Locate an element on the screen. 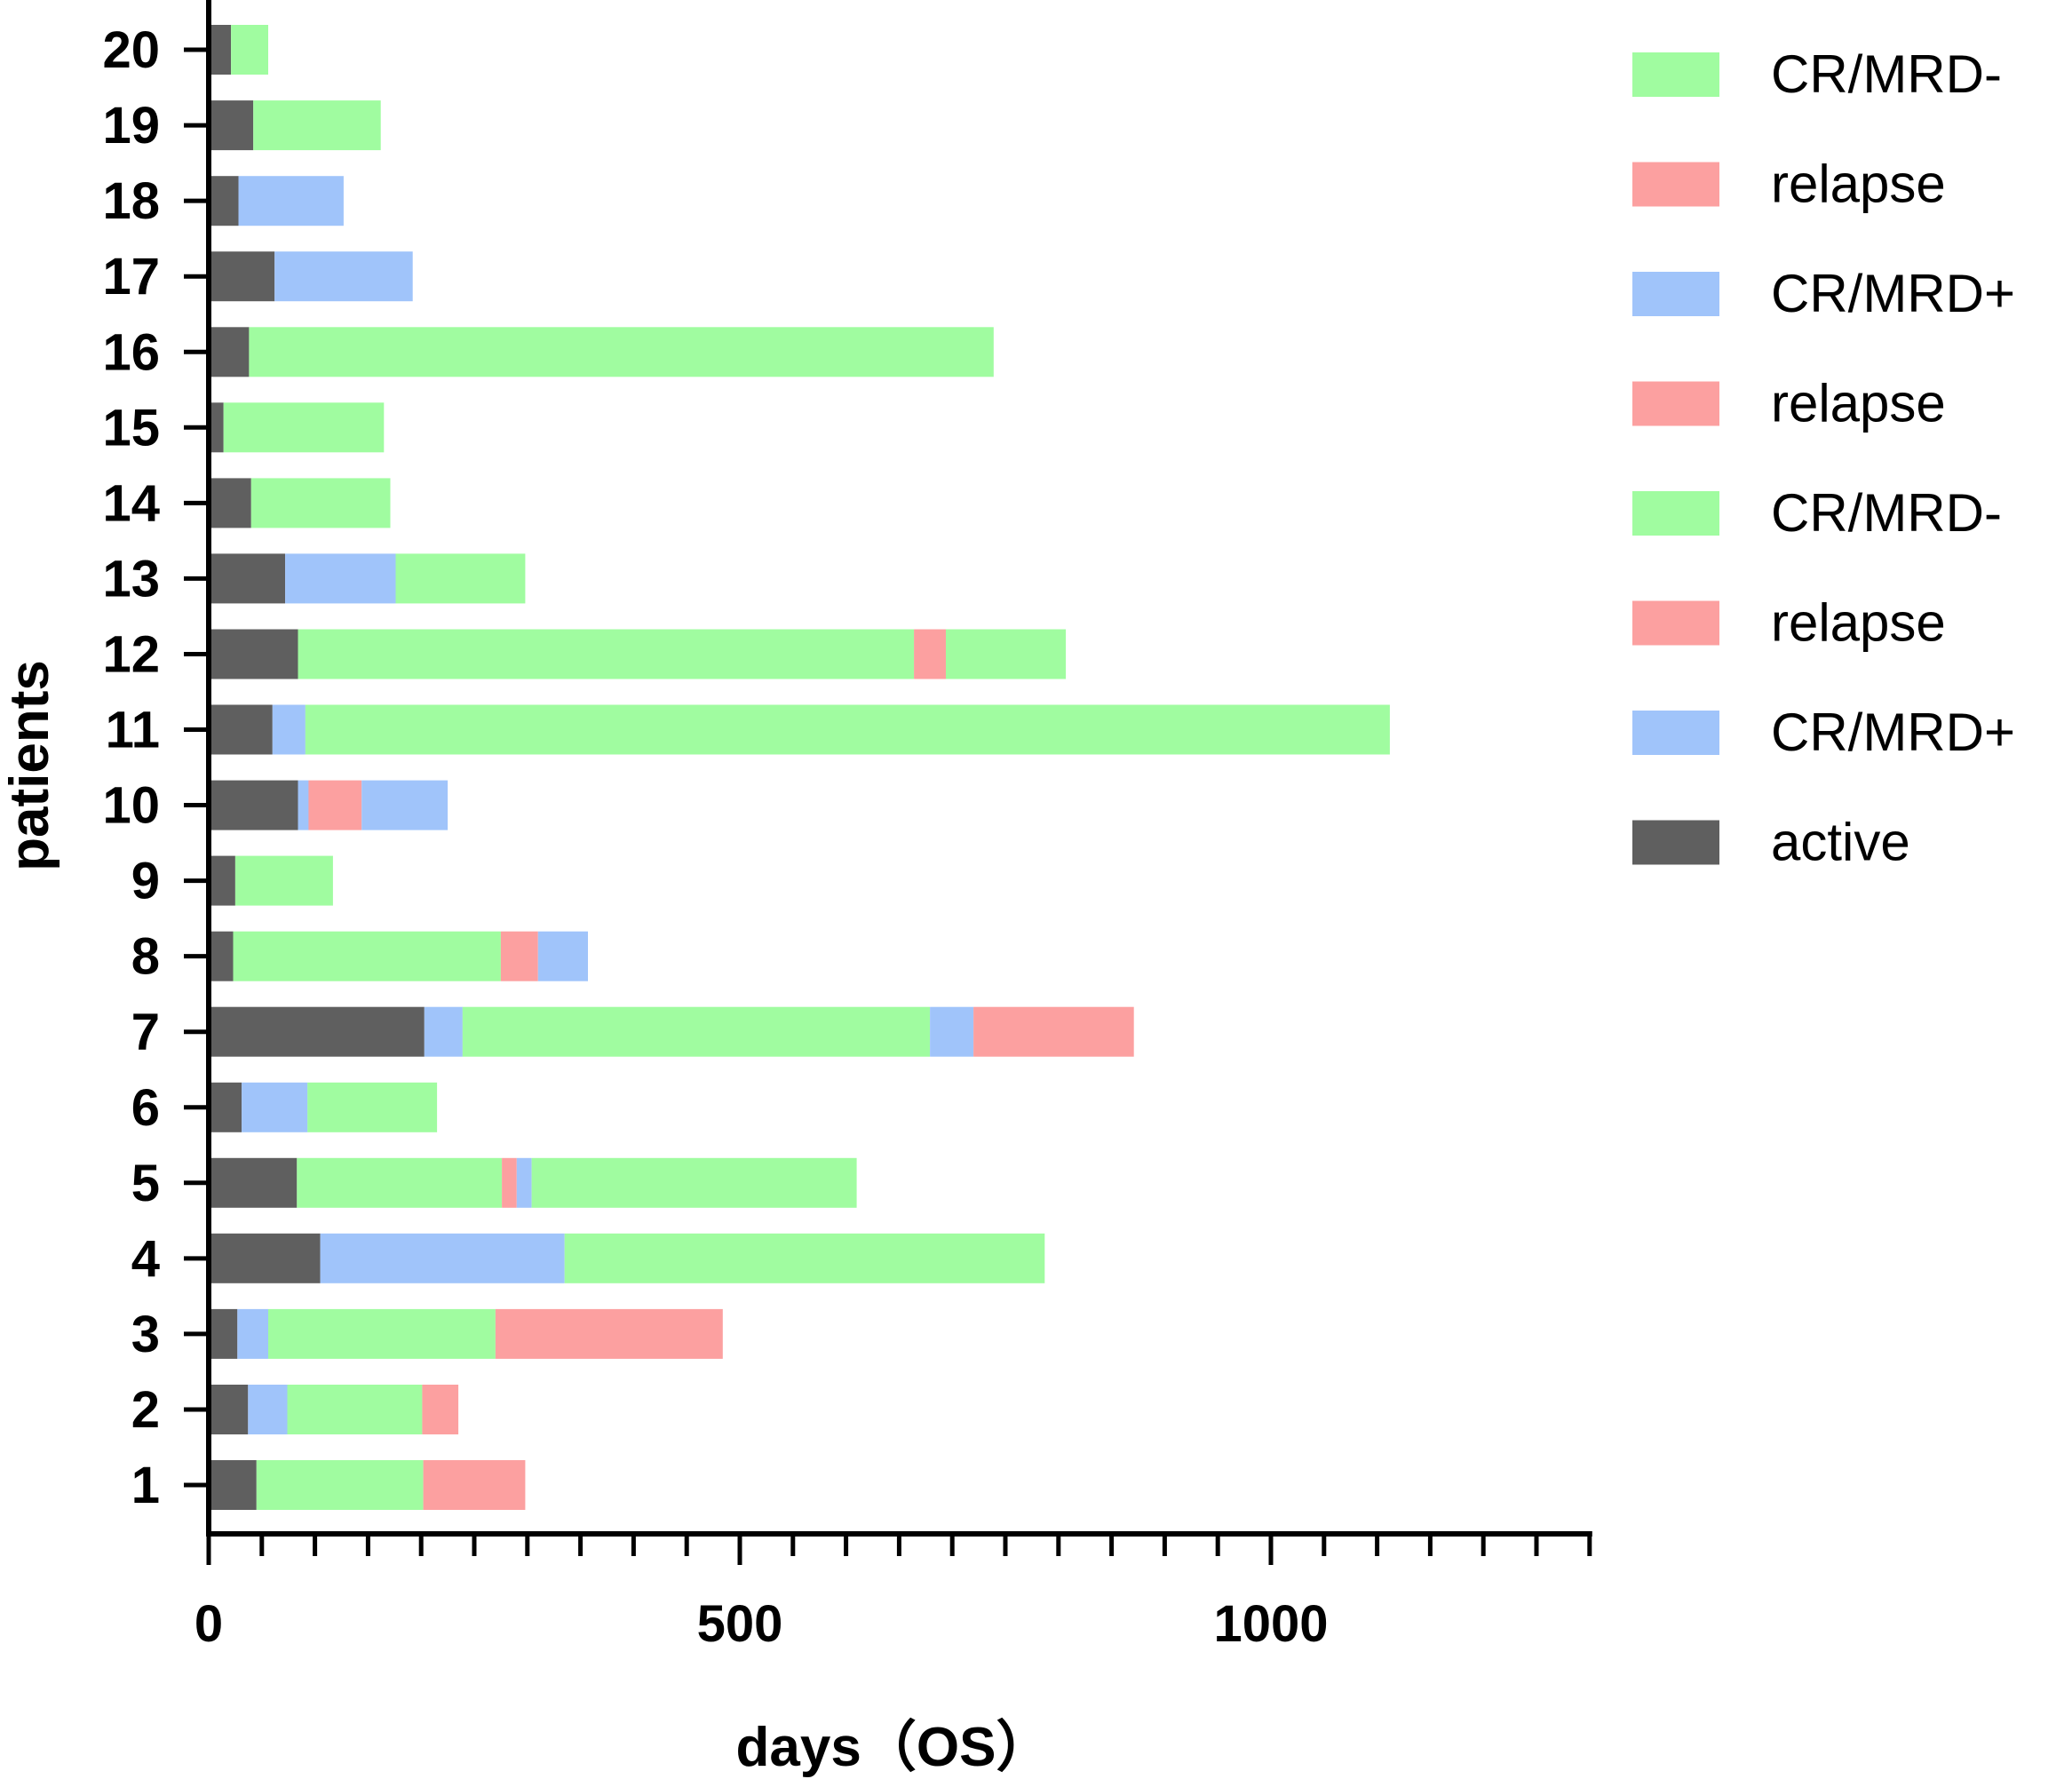 This screenshot has width=2072, height=1787. x-tick-label-0: 0 is located at coordinates (208, 1624).